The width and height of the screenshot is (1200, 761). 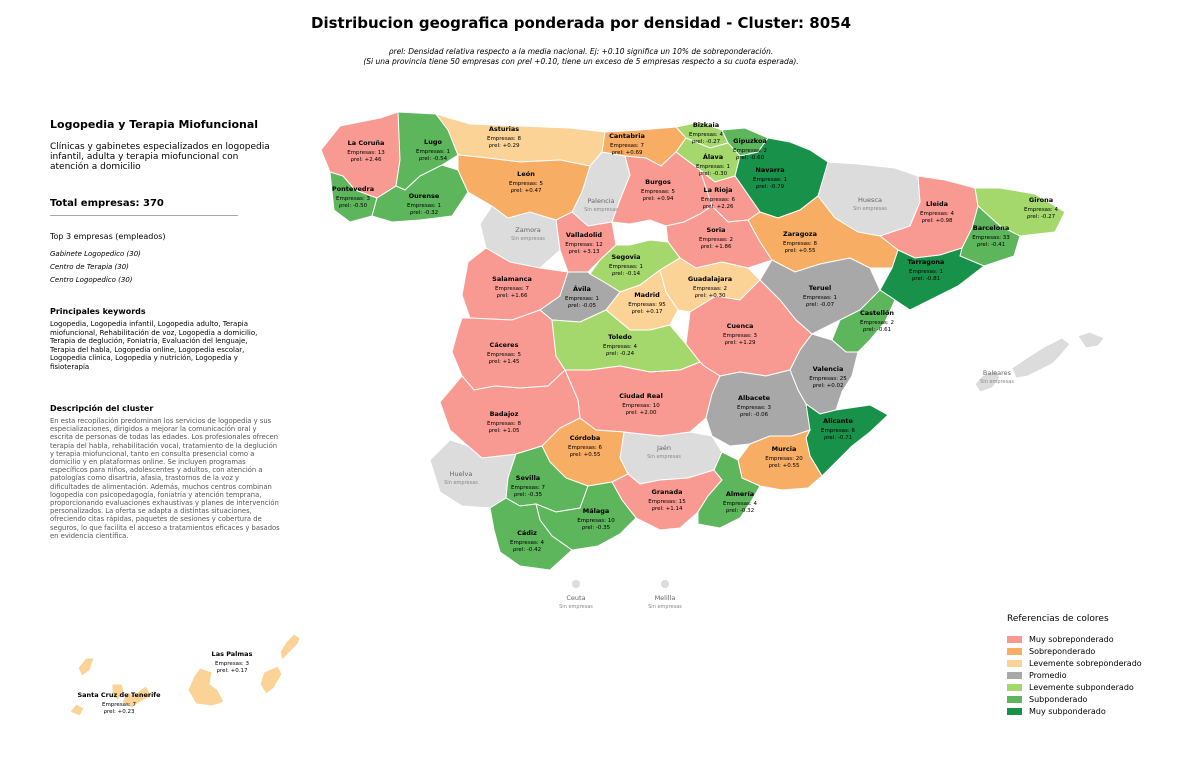 I want to click on province-name-label: Santa Cruz de Tenerife, so click(x=119, y=695).